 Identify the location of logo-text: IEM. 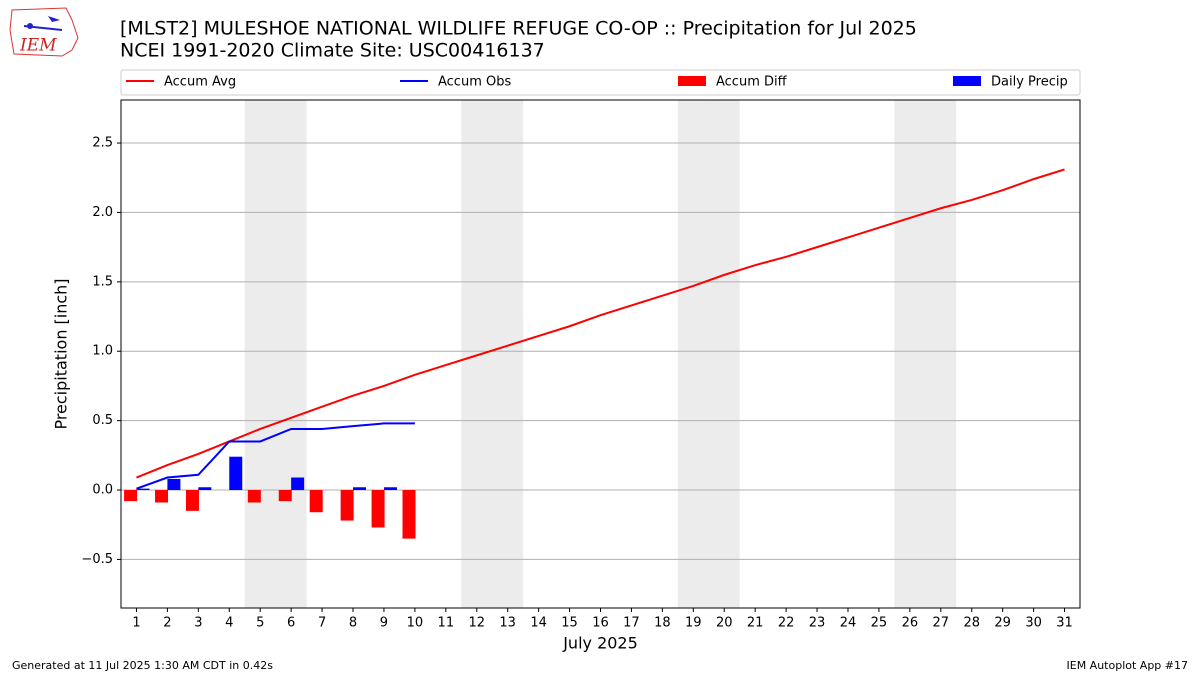
(38, 46).